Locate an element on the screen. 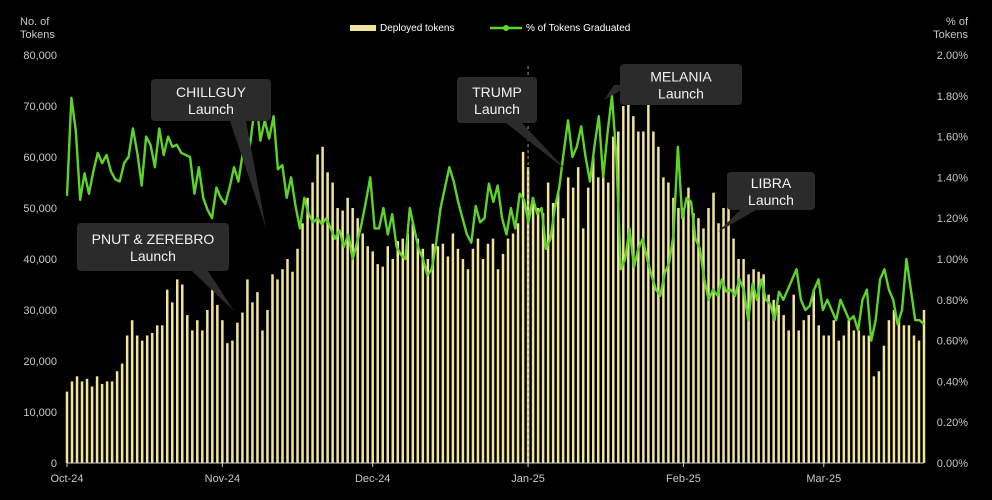 The width and height of the screenshot is (992, 500). legend-label-deployed: Deployed tokens is located at coordinates (417, 28).